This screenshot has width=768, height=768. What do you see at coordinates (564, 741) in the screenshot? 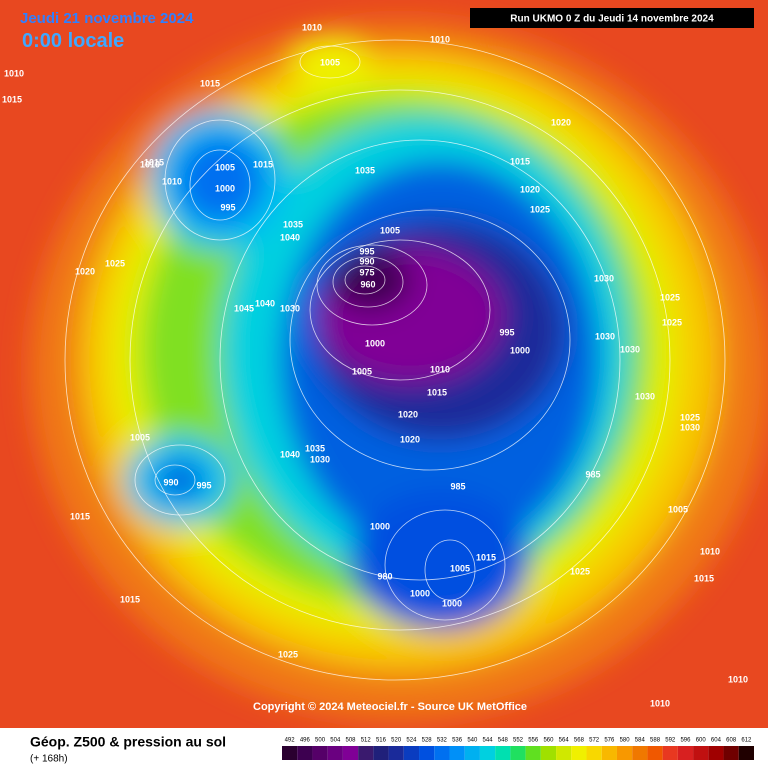
I see `colorbar-label: 564` at bounding box center [564, 741].